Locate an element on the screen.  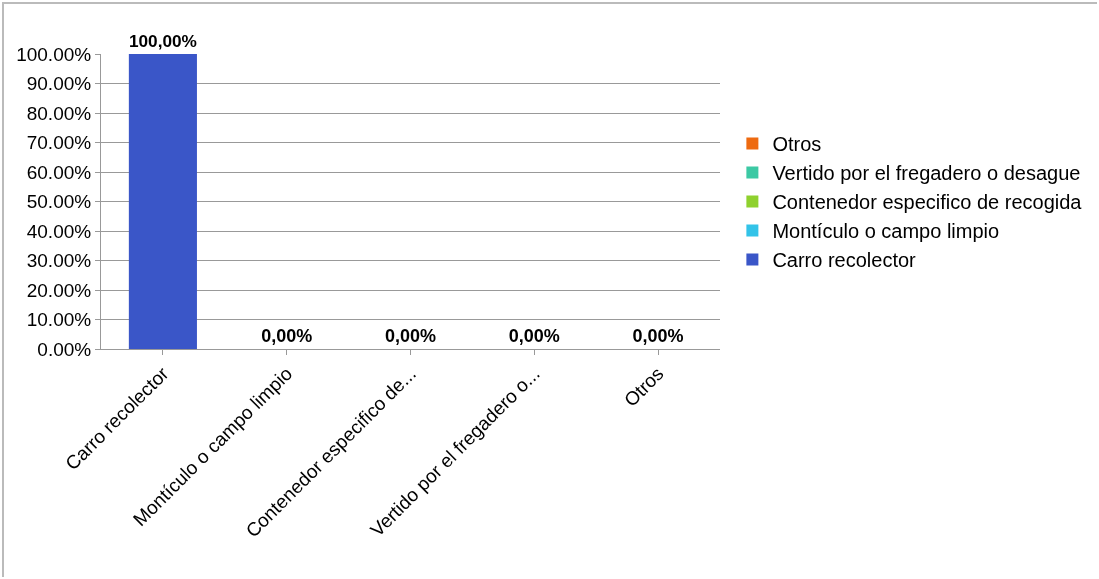
y-tick-label: 100.00% is located at coordinates (54, 54).